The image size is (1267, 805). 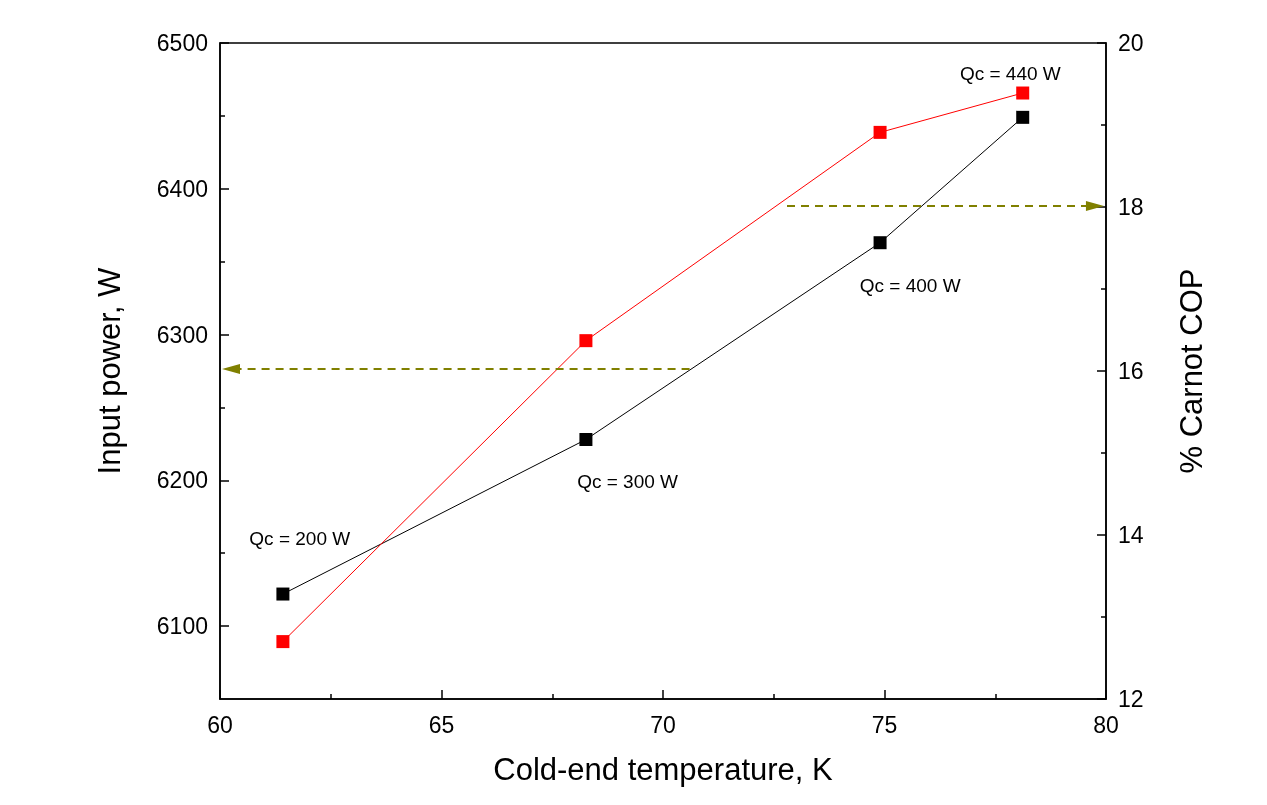 What do you see at coordinates (182, 43) in the screenshot?
I see `y-tick-label: 6500` at bounding box center [182, 43].